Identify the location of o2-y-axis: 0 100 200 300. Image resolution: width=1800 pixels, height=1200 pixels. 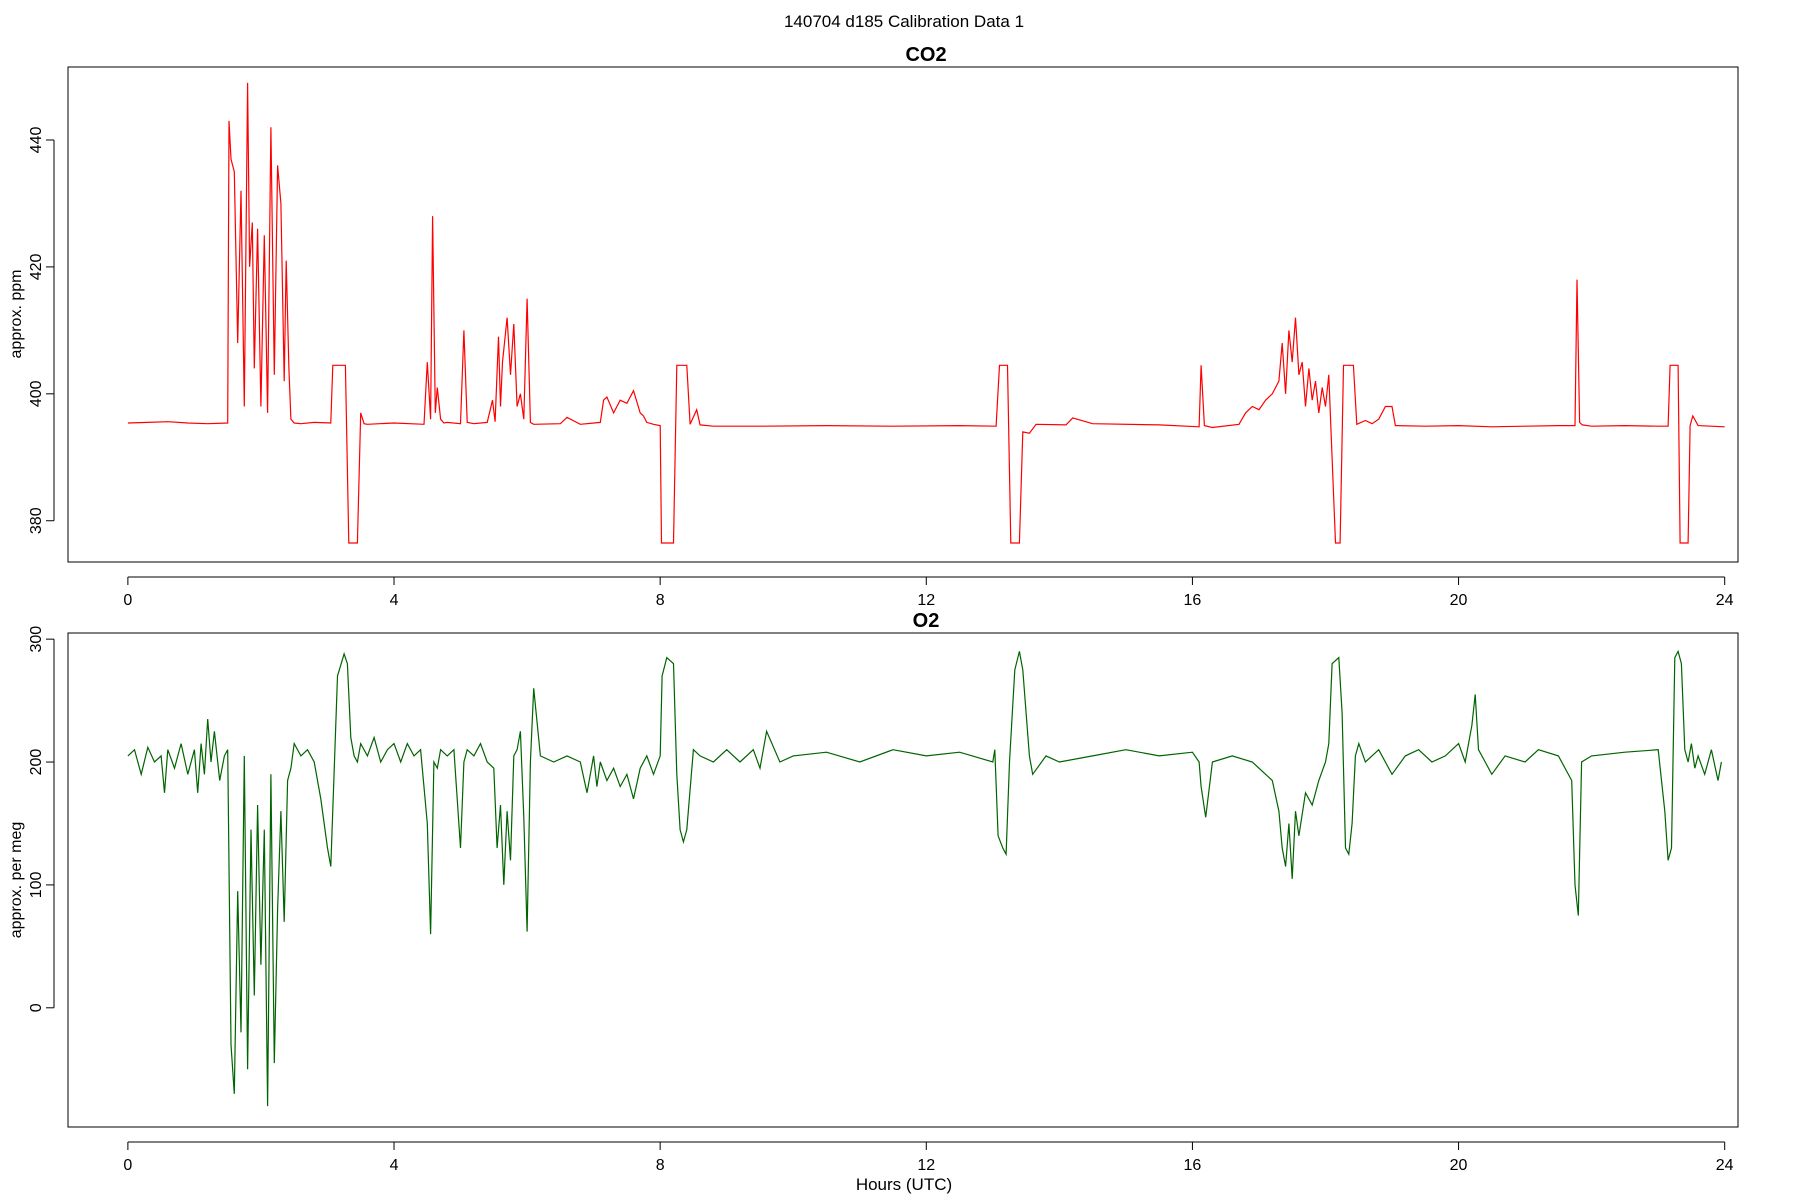
(41, 819).